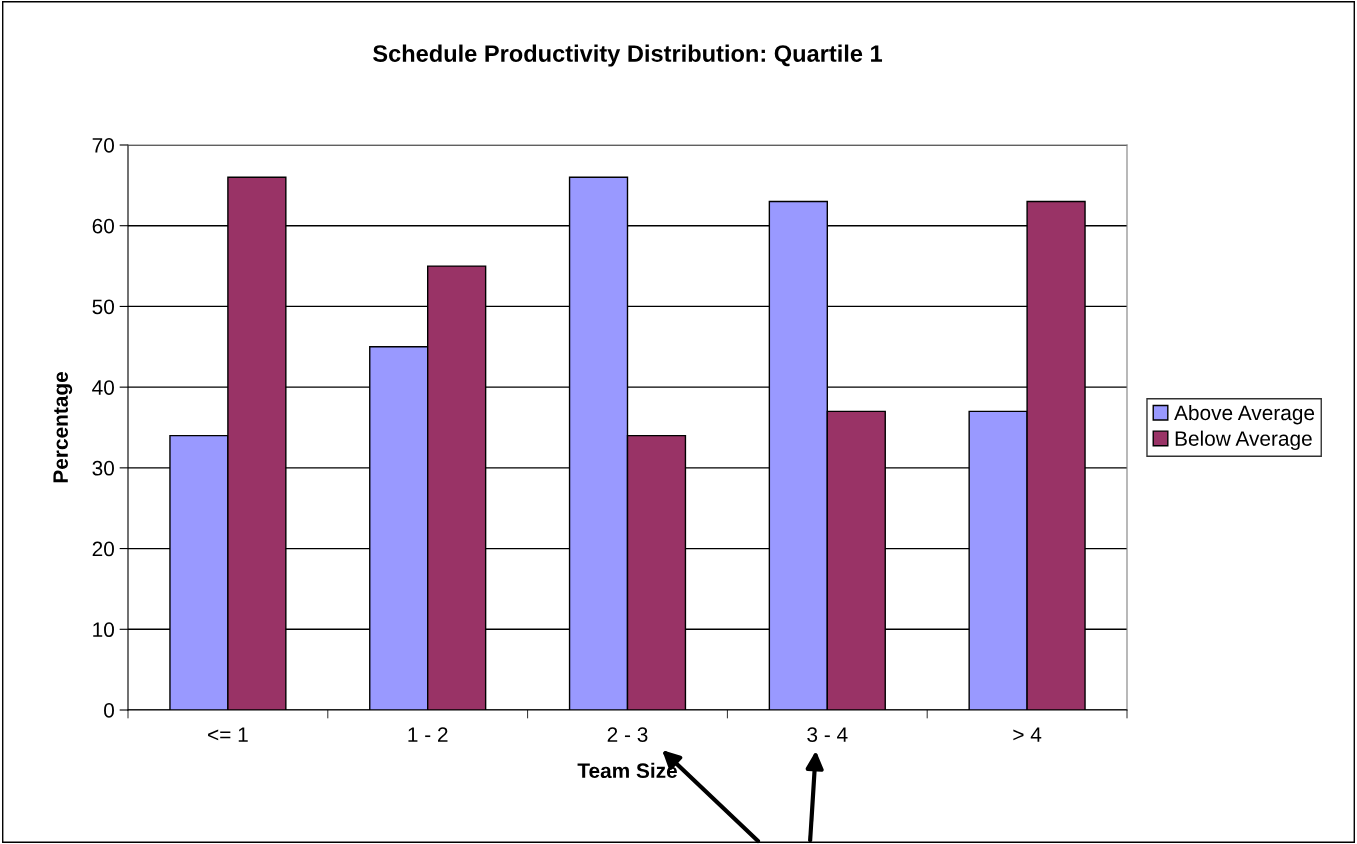 The width and height of the screenshot is (1357, 844). Describe the element at coordinates (1027, 734) in the screenshot. I see `x-tick-label: > 4` at that location.